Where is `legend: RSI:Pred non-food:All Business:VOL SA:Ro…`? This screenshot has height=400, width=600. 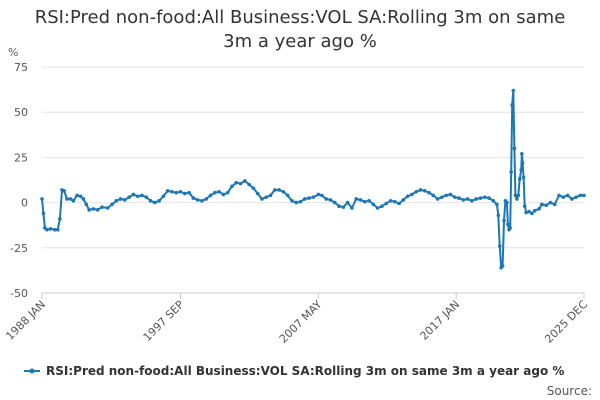
legend: RSI:Pred non-food:All Business:VOL SA:Ro… is located at coordinates (294, 371).